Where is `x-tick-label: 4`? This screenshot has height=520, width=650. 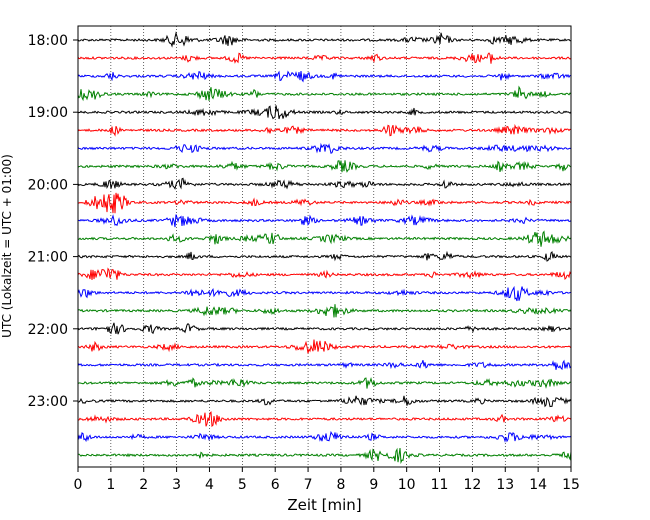
x-tick-label: 4 is located at coordinates (209, 485).